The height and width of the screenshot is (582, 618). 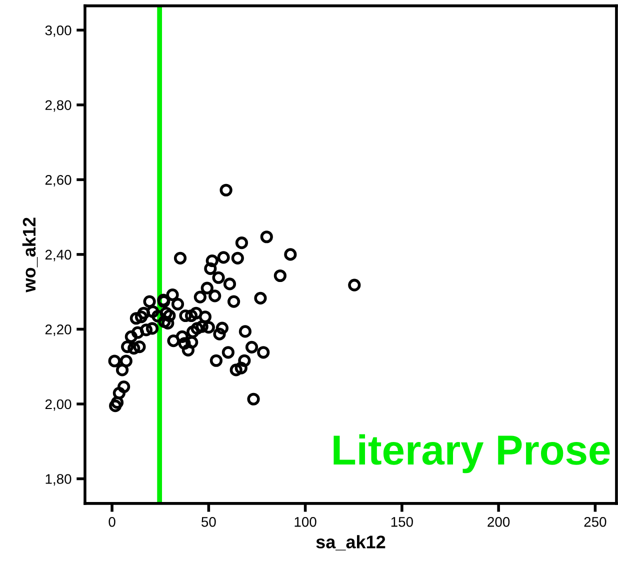 I want to click on x-tick-label: 50, so click(x=208, y=521).